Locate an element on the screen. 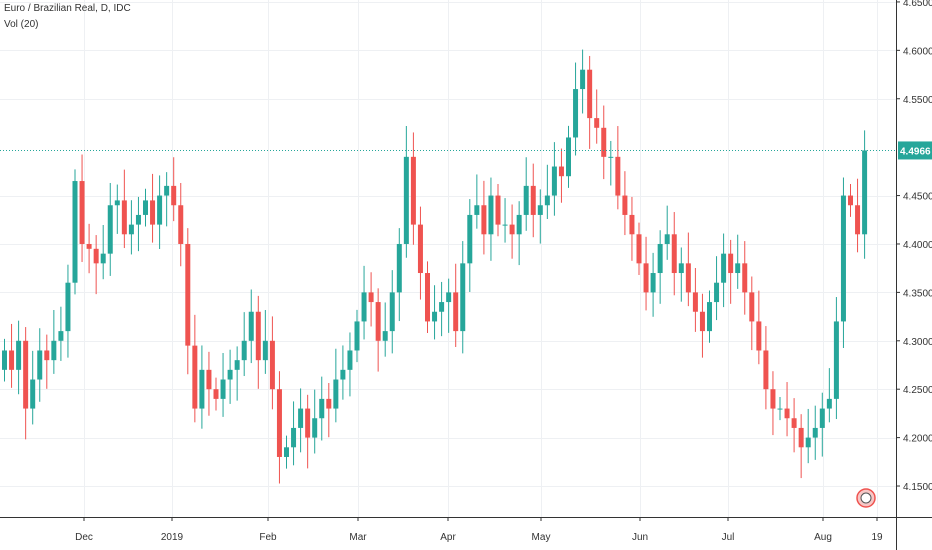 The image size is (932, 550). x-tick-label: Apr is located at coordinates (448, 537).